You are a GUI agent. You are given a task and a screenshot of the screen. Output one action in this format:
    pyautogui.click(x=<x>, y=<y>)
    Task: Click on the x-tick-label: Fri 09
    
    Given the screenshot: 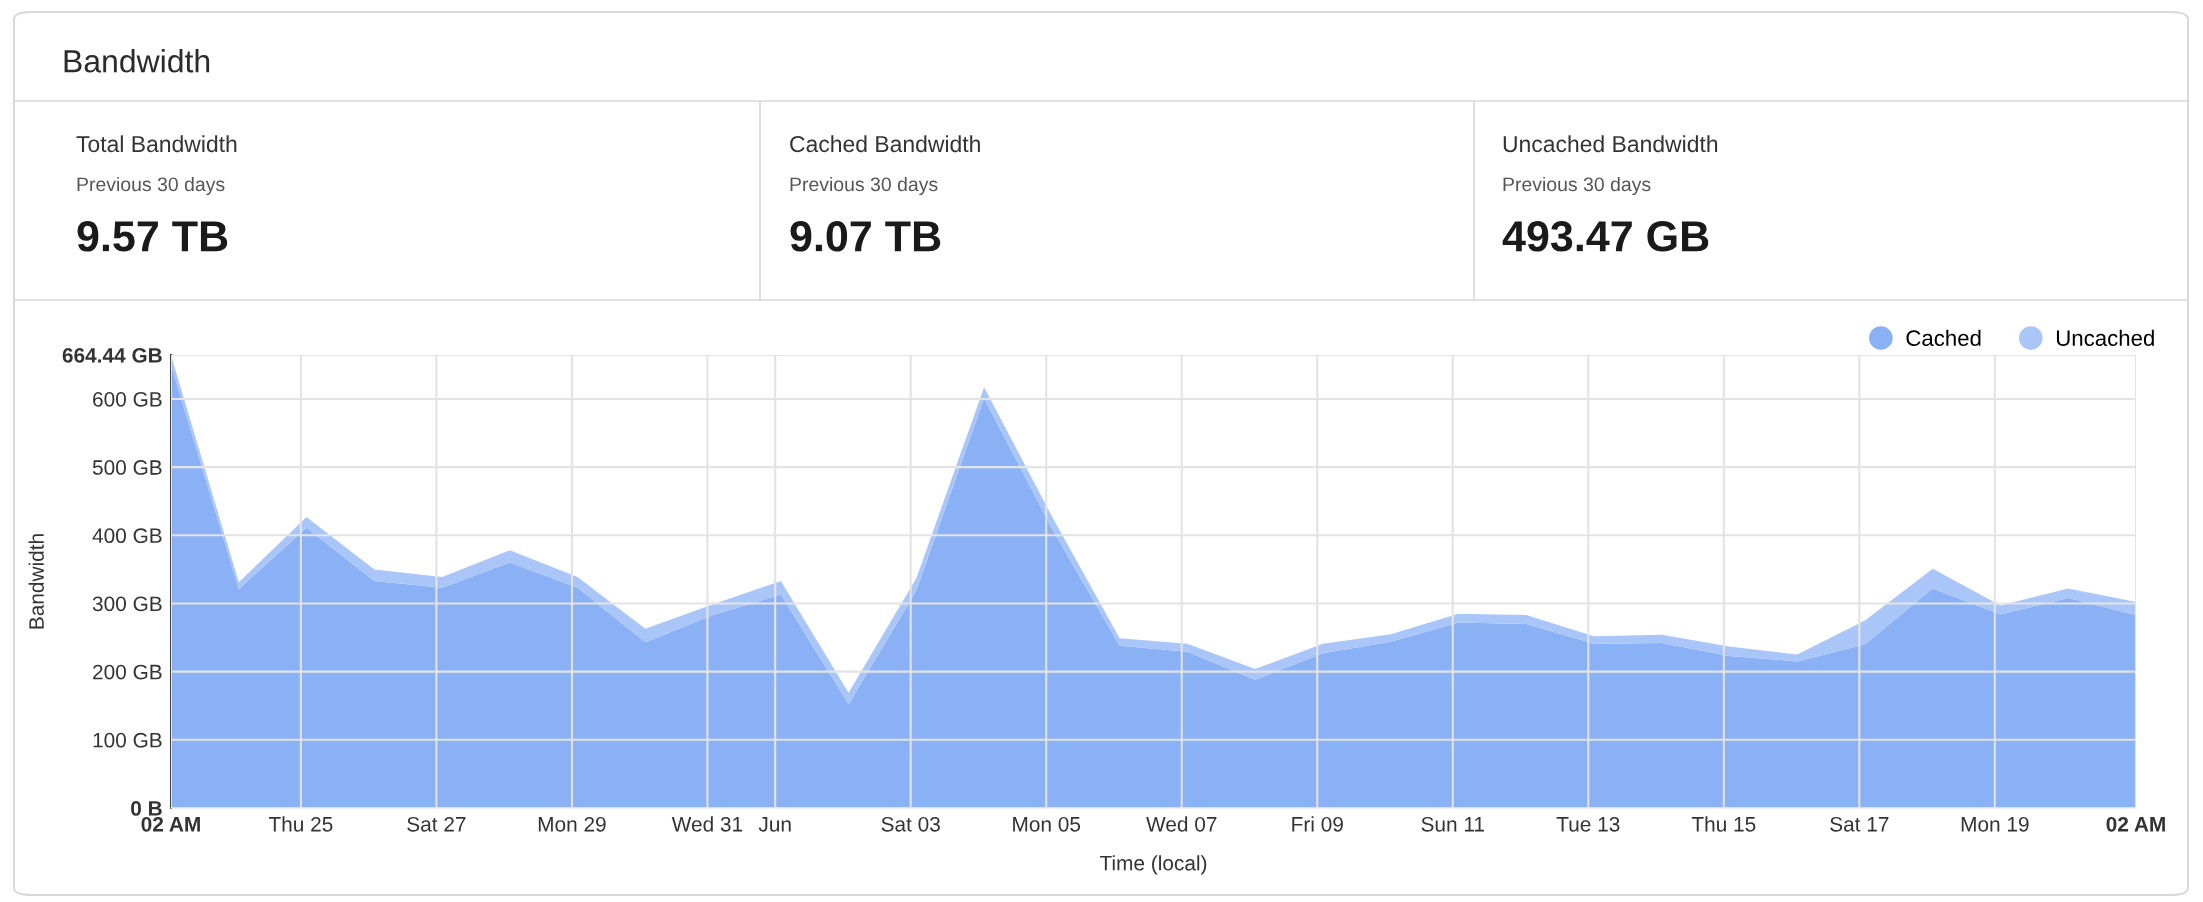 What is the action you would take?
    pyautogui.click(x=1317, y=824)
    